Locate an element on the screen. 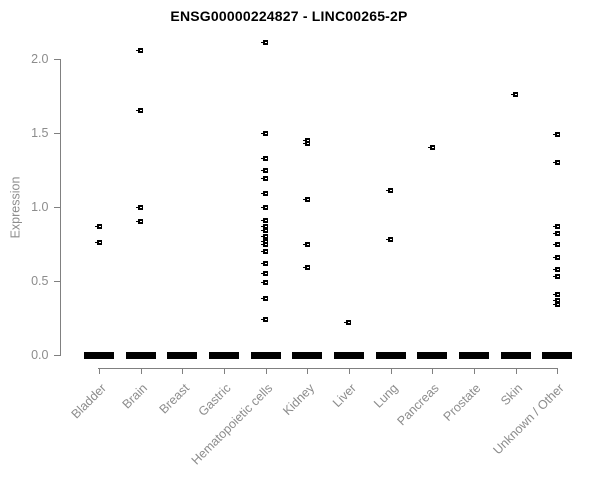 Image resolution: width=600 pixels, height=500 pixels. x-category-label-text: Liver is located at coordinates (344, 396).